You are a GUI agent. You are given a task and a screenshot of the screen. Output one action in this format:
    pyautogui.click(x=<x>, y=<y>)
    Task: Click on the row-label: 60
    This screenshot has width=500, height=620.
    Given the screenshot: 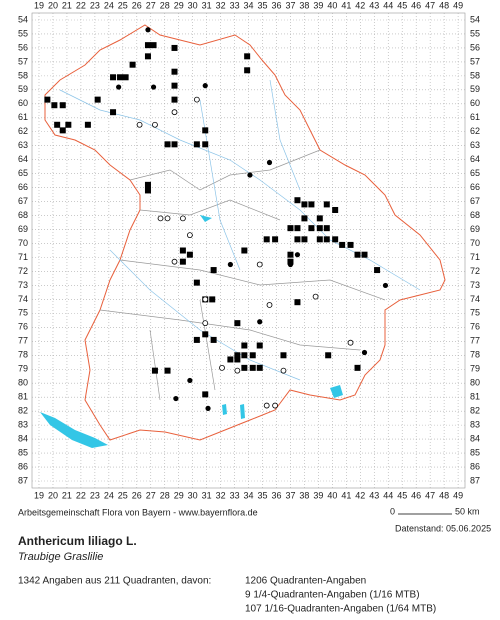 What is the action you would take?
    pyautogui.click(x=475, y=103)
    